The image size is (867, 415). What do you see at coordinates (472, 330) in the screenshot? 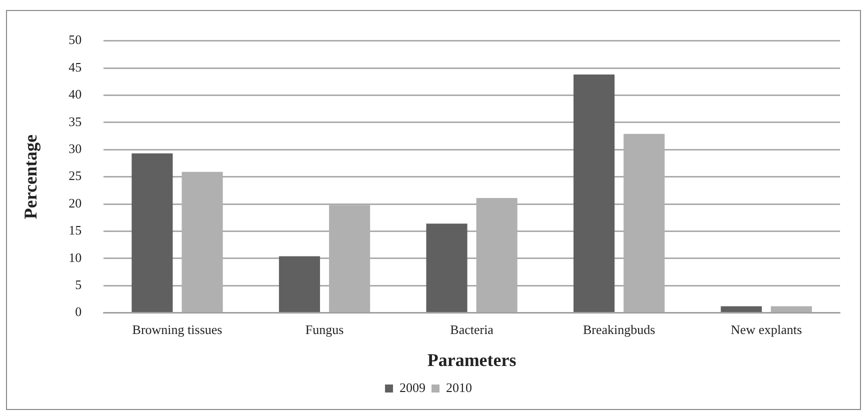
I see `x-tick-label: Bacteria` at bounding box center [472, 330].